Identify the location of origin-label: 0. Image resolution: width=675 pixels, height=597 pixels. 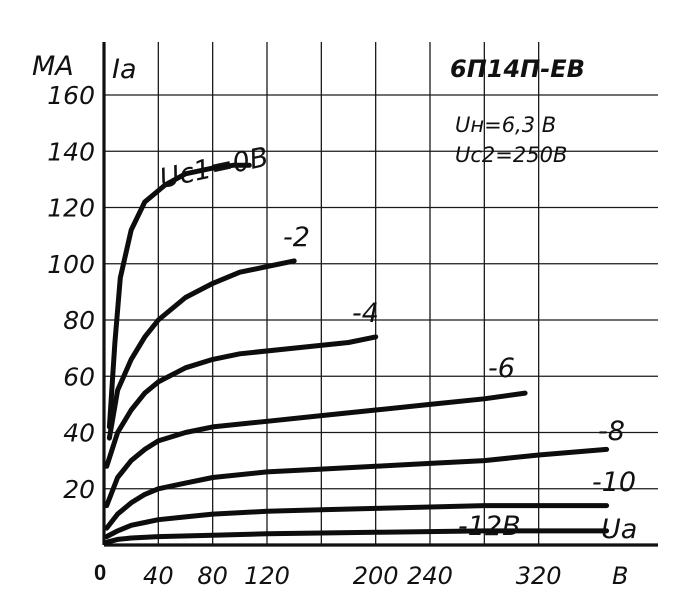
(100, 572).